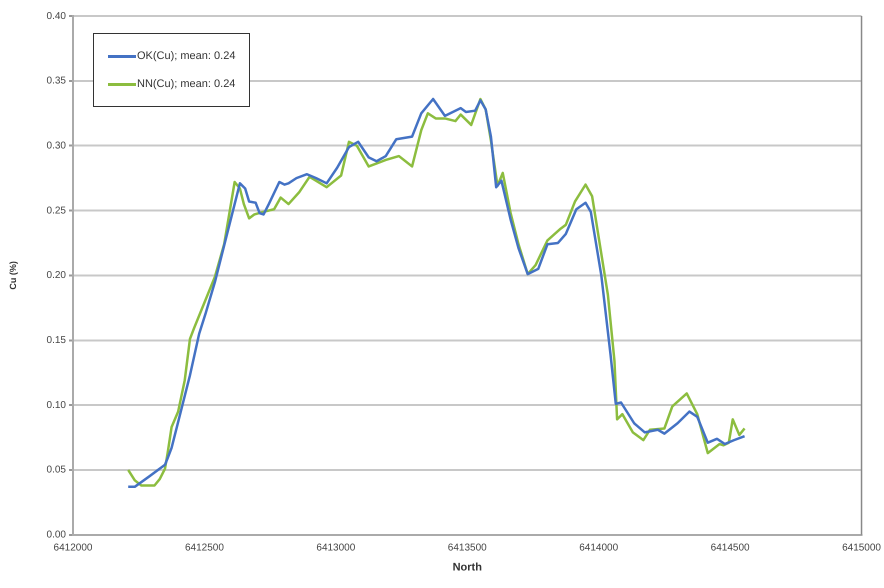  Describe the element at coordinates (56, 210) in the screenshot. I see `y-tick-label: 0.25` at that location.